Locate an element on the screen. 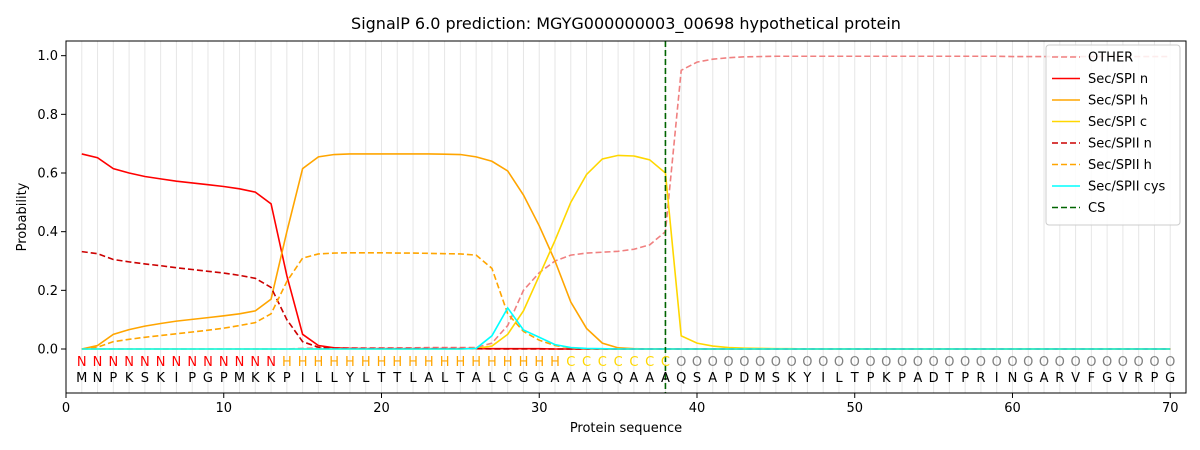 The image size is (1200, 450). x-axis-label: Protein sequence is located at coordinates (626, 428).